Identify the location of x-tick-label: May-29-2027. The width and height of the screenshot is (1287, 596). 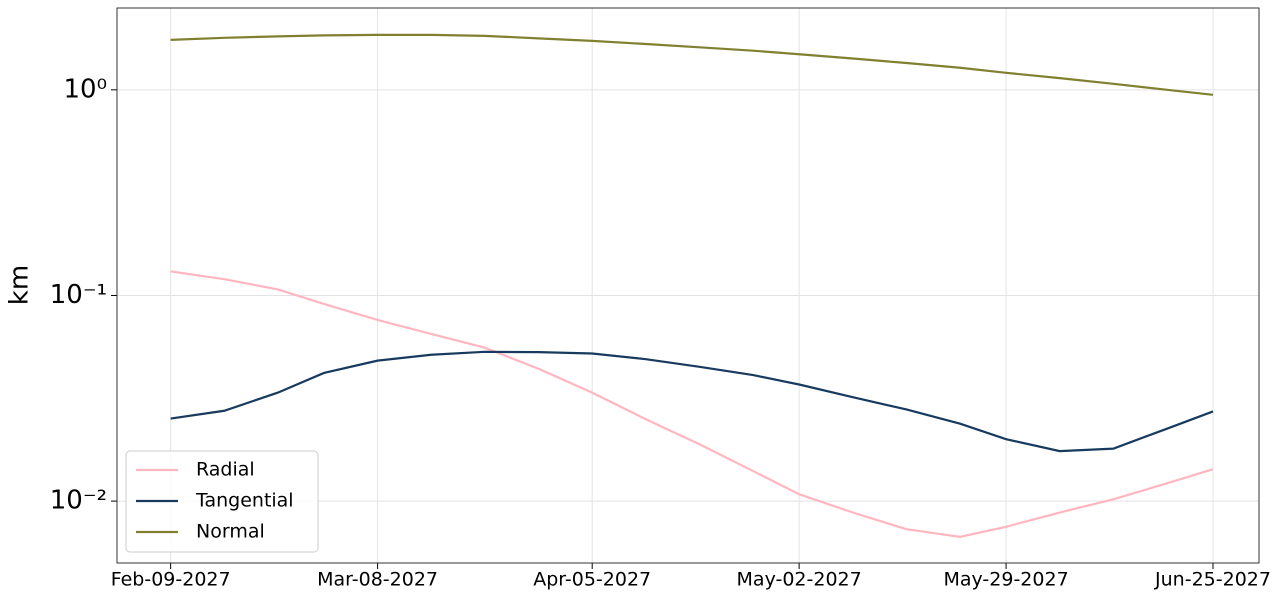
(1005, 580).